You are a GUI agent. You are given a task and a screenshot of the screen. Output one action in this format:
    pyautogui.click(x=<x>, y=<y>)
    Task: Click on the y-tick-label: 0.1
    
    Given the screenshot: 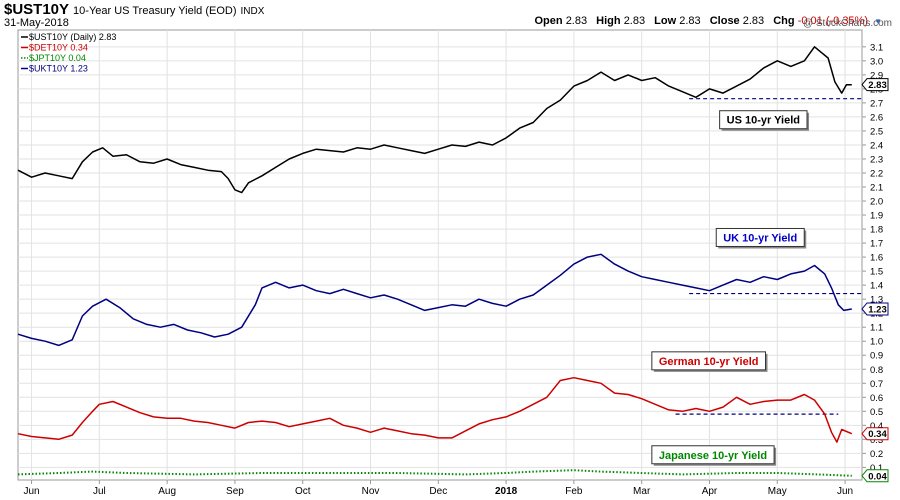 What is the action you would take?
    pyautogui.click(x=876, y=468)
    